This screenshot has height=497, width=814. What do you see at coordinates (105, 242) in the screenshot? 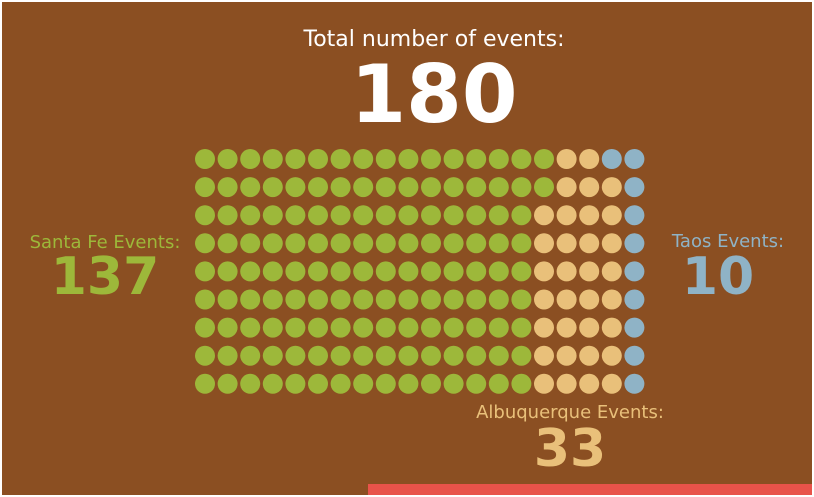
I see `legend-label: Santa Fe Events:` at bounding box center [105, 242].